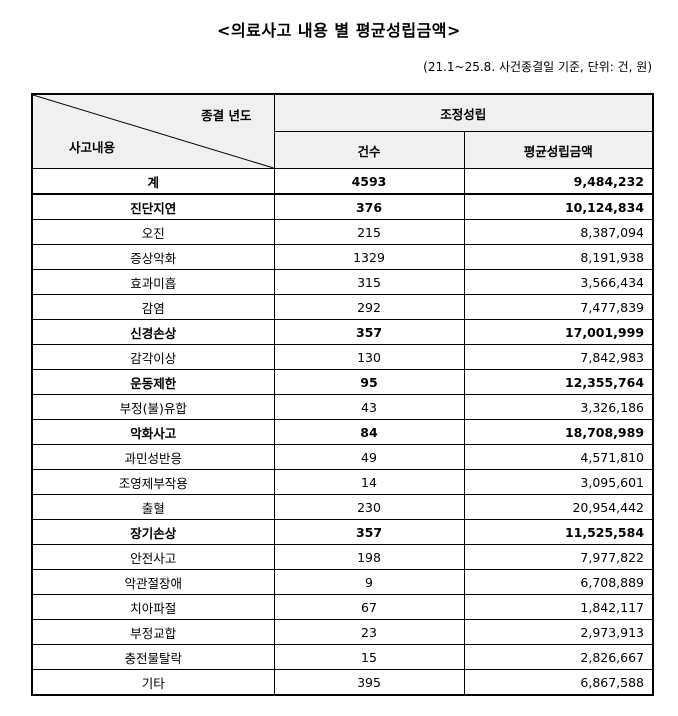 The height and width of the screenshot is (716, 678). I want to click on table-row: 효과미흡 315 3,566,434, so click(342, 282).